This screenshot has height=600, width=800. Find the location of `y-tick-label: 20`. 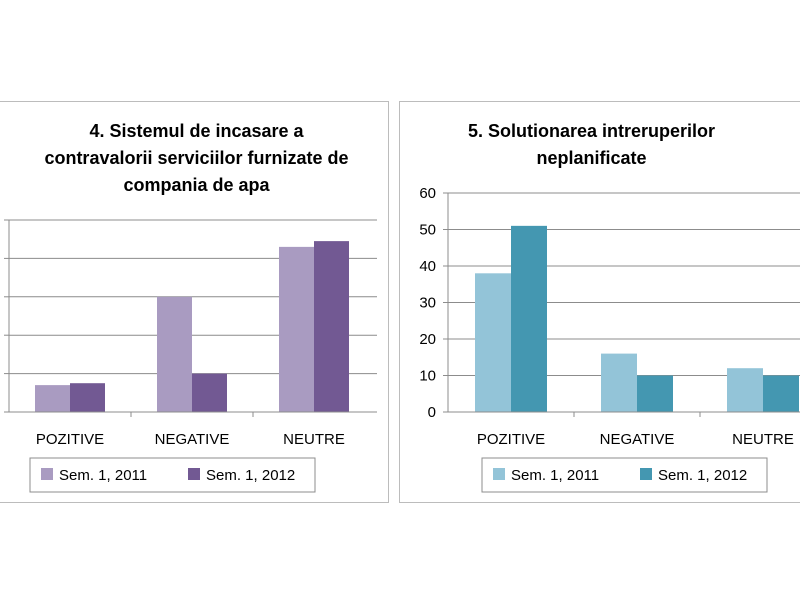

y-tick-label: 20 is located at coordinates (427, 339).